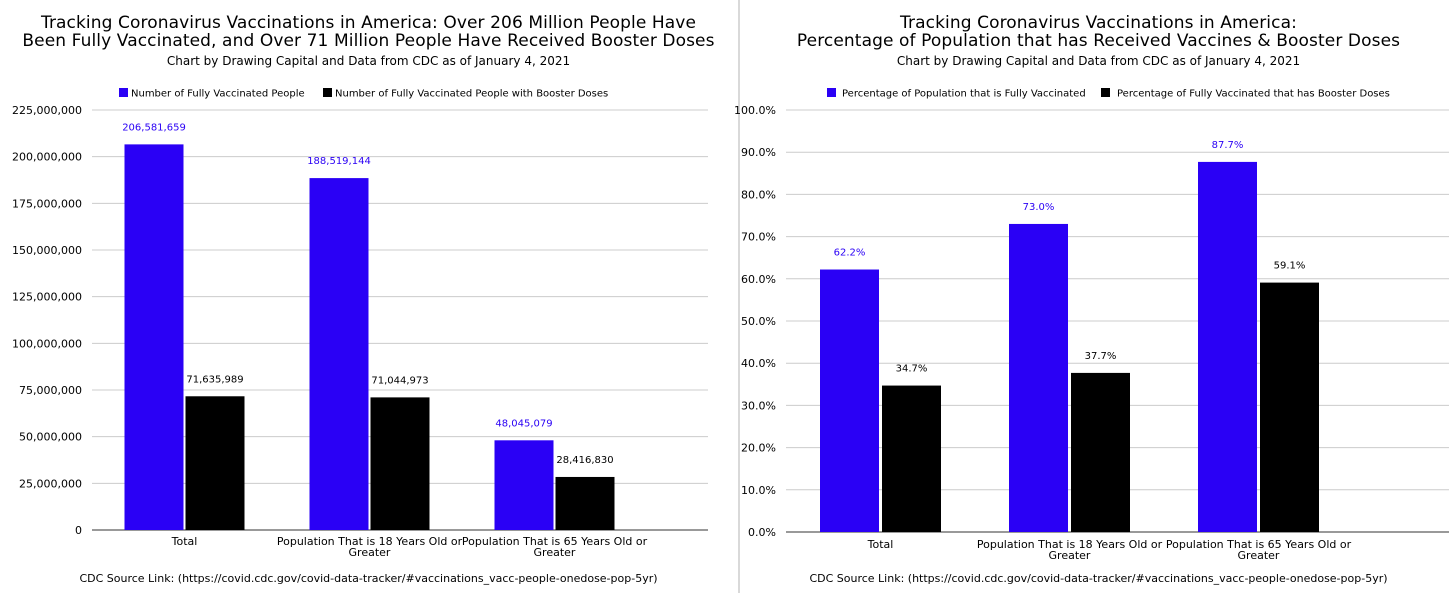 This screenshot has width=1456, height=593. I want to click on y-tick-label: 0.0%, so click(762, 532).